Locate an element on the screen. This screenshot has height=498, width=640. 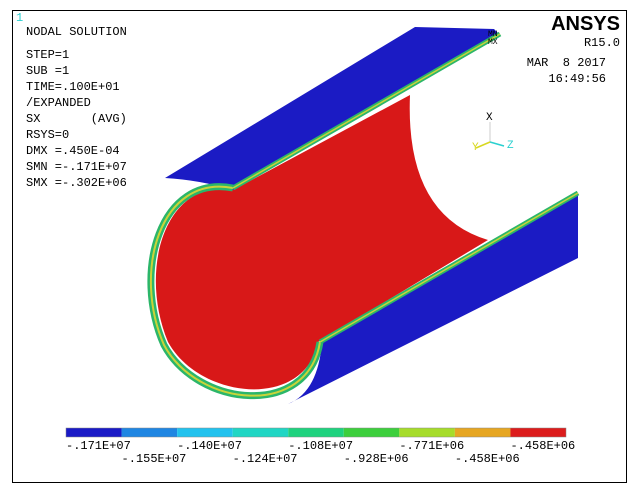
max-marker: MX is located at coordinates (493, 42).